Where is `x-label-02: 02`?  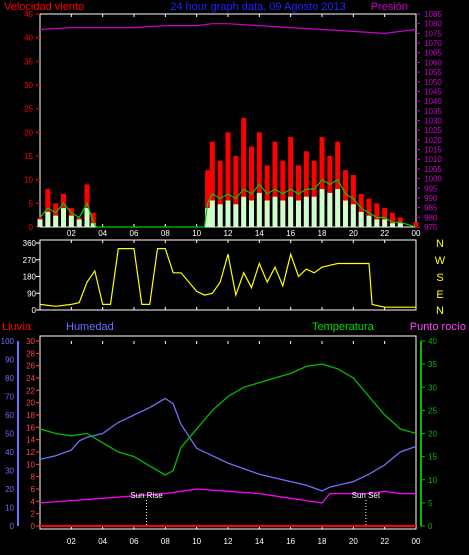
x-label-02: 02 is located at coordinates (71, 541).